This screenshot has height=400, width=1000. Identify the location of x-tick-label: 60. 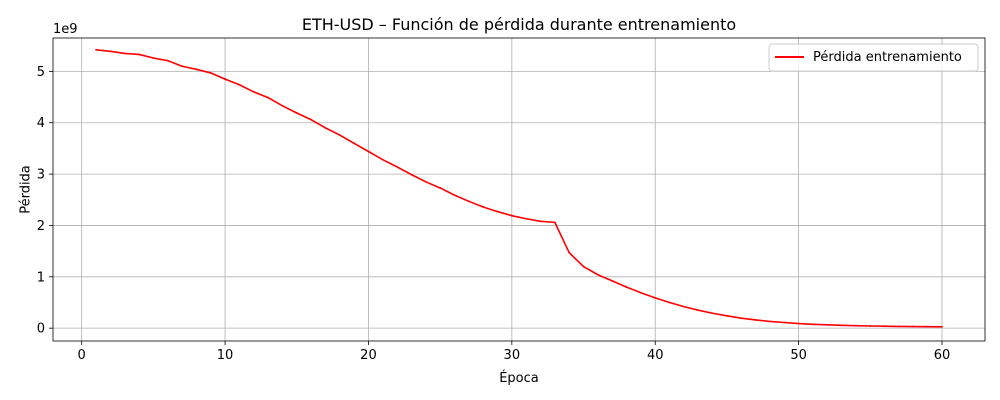
(942, 355).